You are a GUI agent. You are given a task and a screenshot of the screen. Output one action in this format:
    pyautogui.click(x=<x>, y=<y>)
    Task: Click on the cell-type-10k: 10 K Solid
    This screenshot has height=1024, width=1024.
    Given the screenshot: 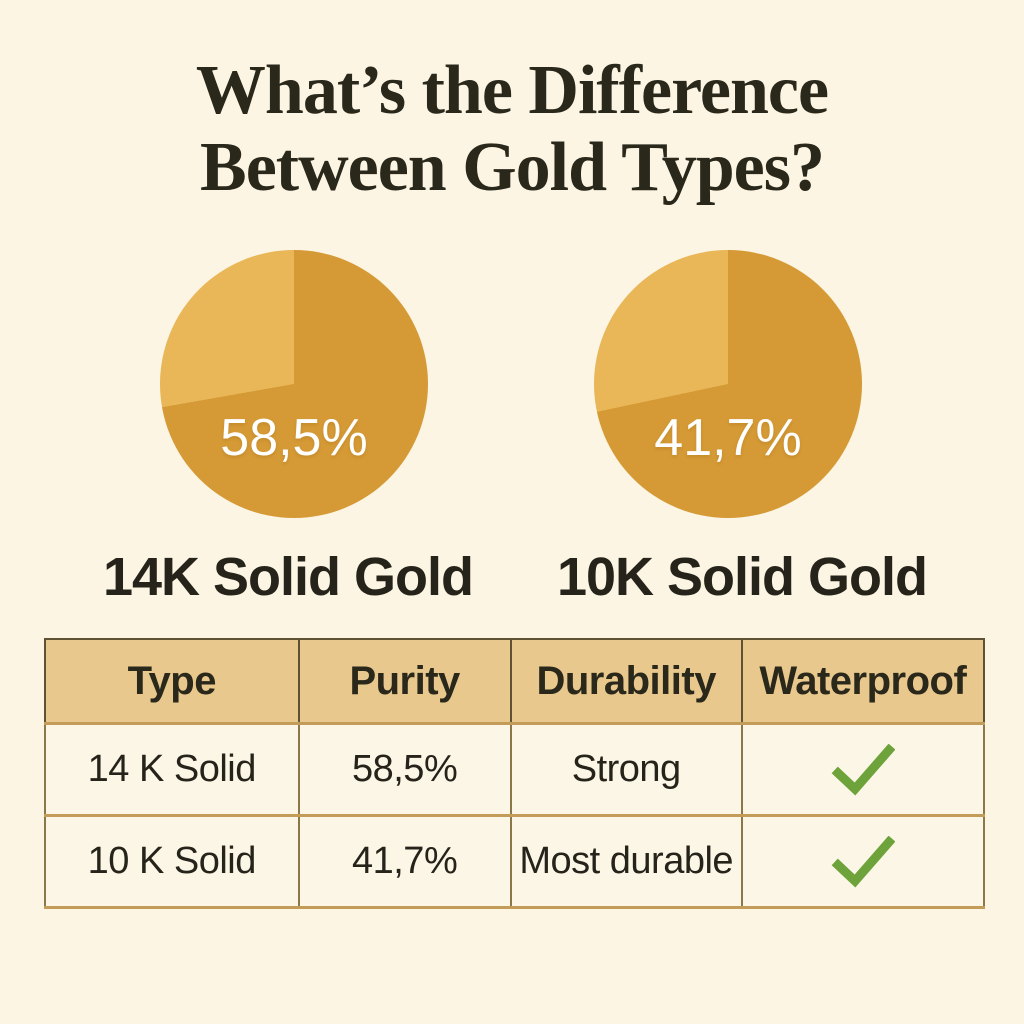 What is the action you would take?
    pyautogui.click(x=172, y=861)
    